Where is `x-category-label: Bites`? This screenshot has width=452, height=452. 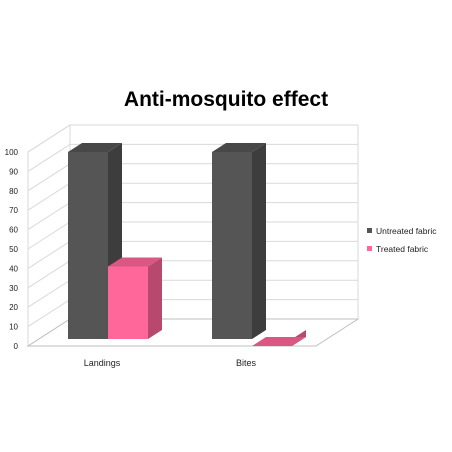
x-category-label: Bites is located at coordinates (246, 363).